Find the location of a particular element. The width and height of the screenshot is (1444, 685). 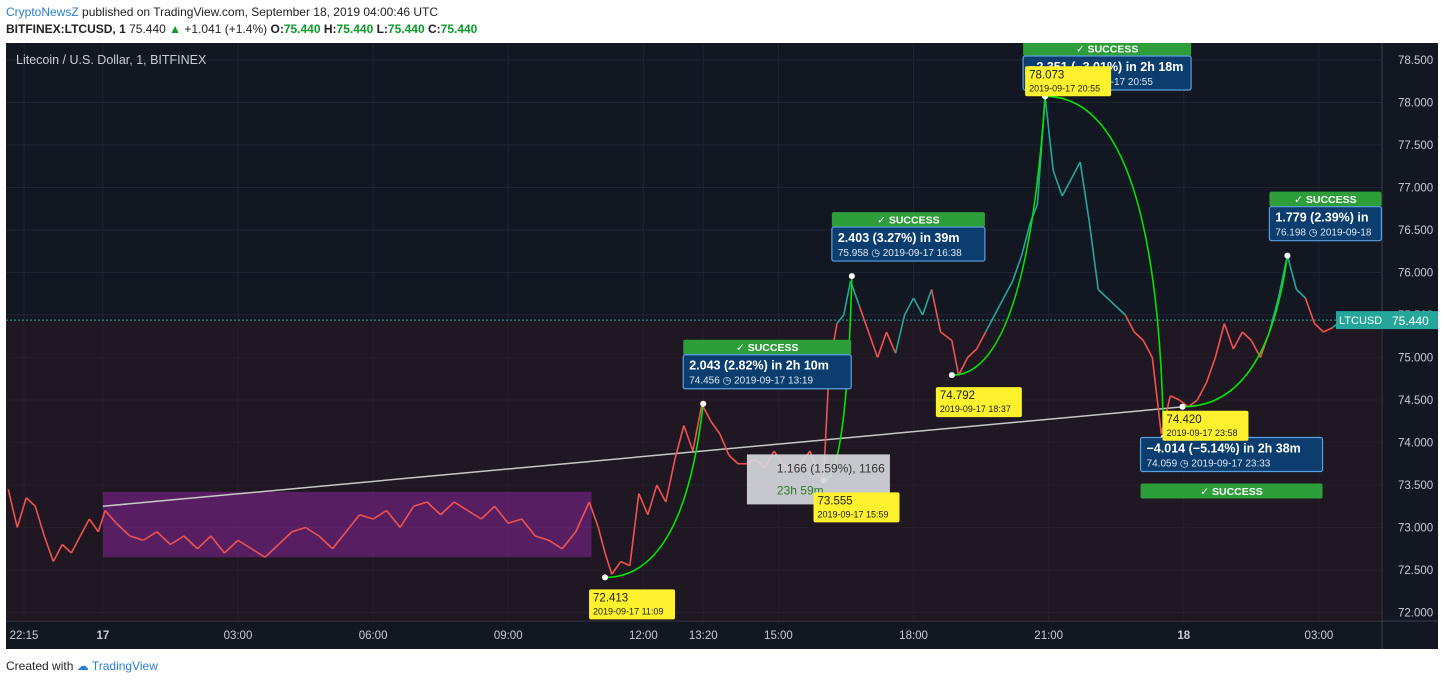

y-tick-label: 76.000 is located at coordinates (1415, 274).